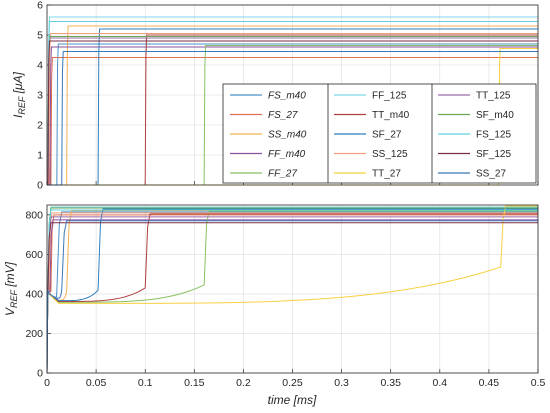  What do you see at coordinates (40, 374) in the screenshot?
I see `vref-ytick-label: 0` at bounding box center [40, 374].